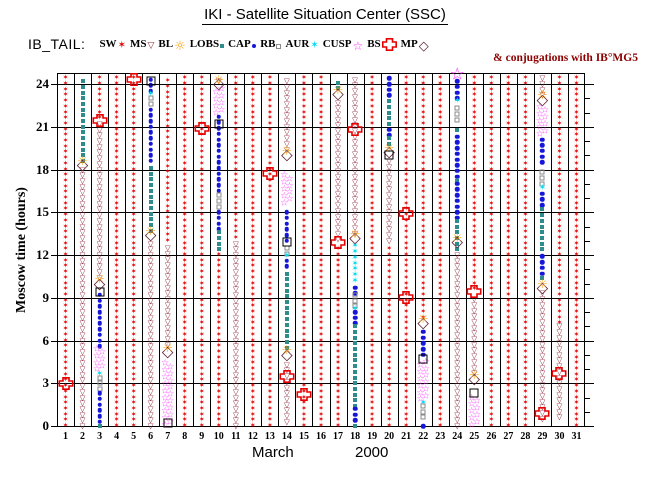 The image size is (650, 500). I want to click on black-square-icon, so click(389, 155).